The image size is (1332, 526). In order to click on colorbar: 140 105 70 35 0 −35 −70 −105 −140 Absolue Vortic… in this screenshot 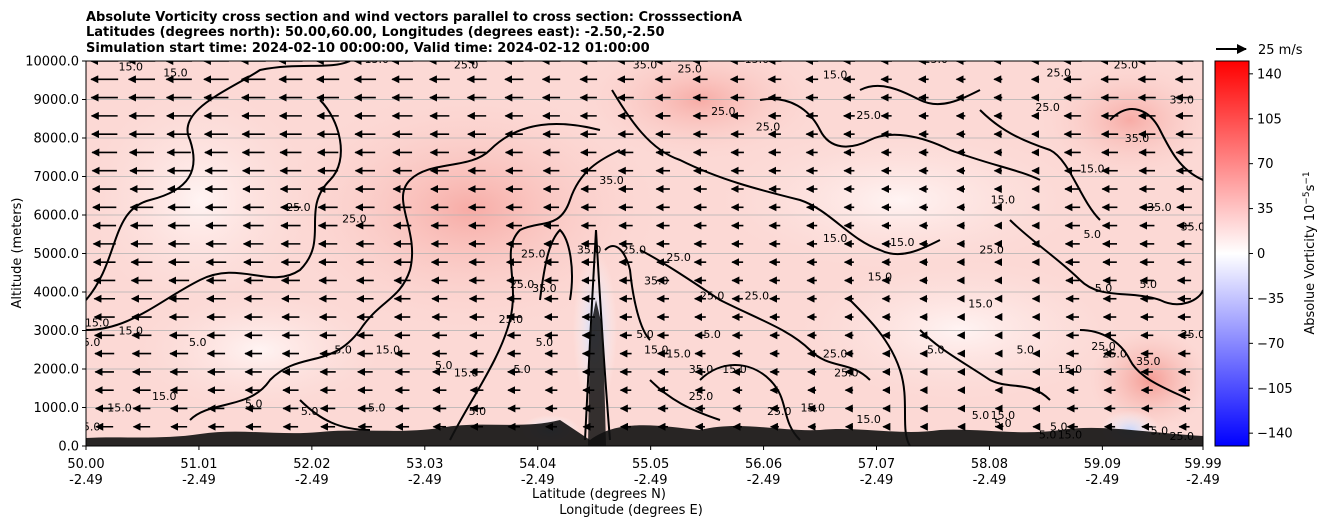, I will do `click(1266, 253)`.